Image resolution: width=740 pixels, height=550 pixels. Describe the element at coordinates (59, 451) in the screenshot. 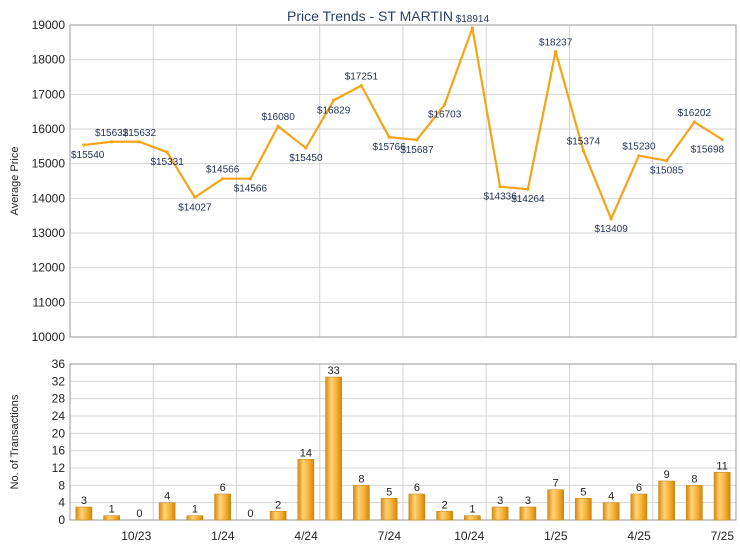

I see `transactions-y-tick-label: 16` at that location.